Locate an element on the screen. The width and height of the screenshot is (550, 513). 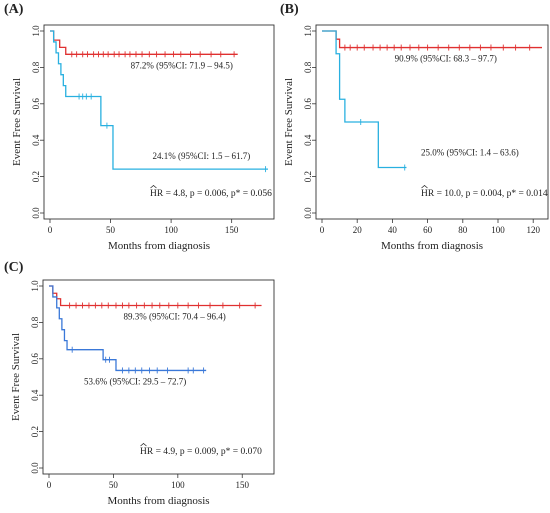
x-tick-label: 40 is located at coordinates (393, 230).